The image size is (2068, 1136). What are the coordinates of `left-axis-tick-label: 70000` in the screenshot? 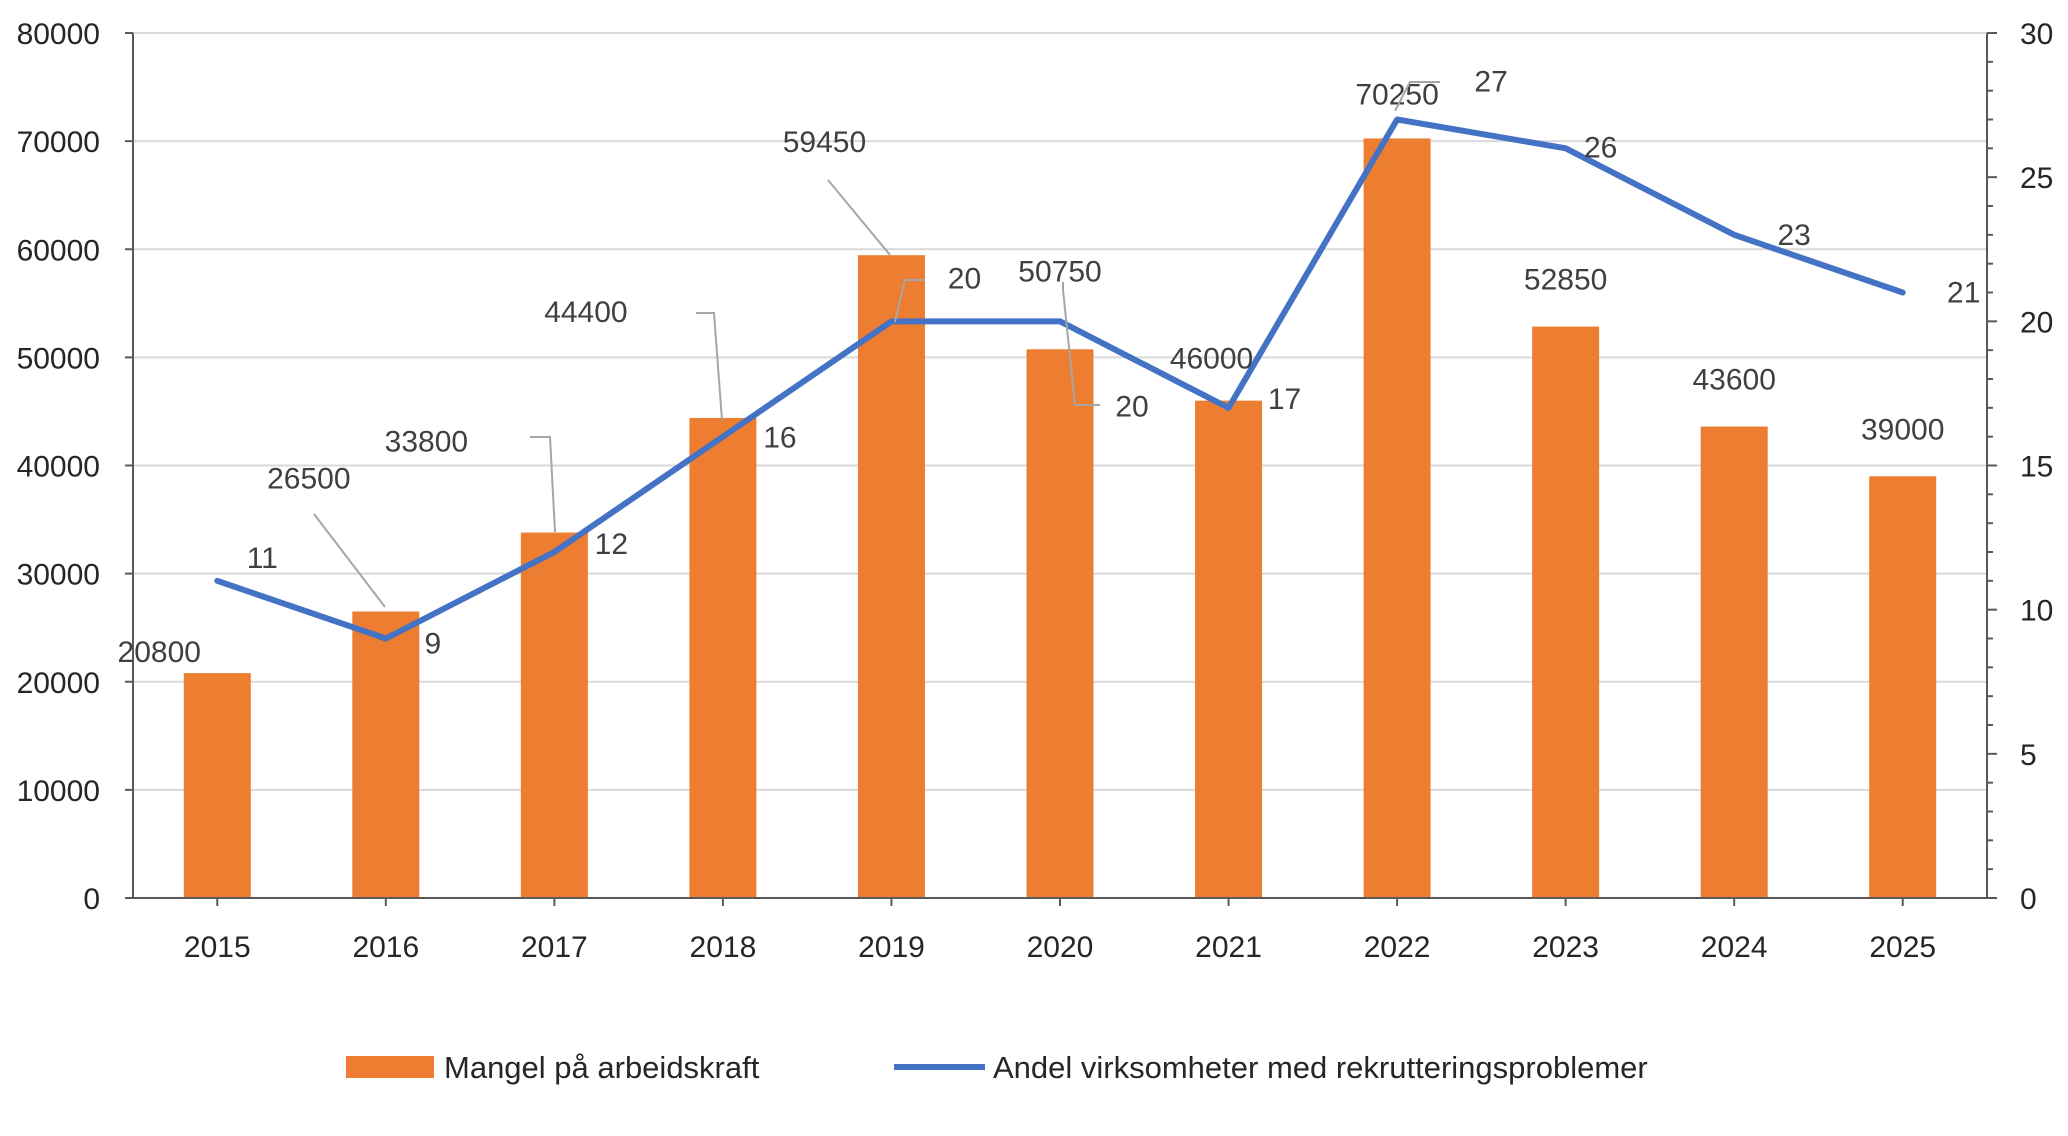 It's located at (58, 142).